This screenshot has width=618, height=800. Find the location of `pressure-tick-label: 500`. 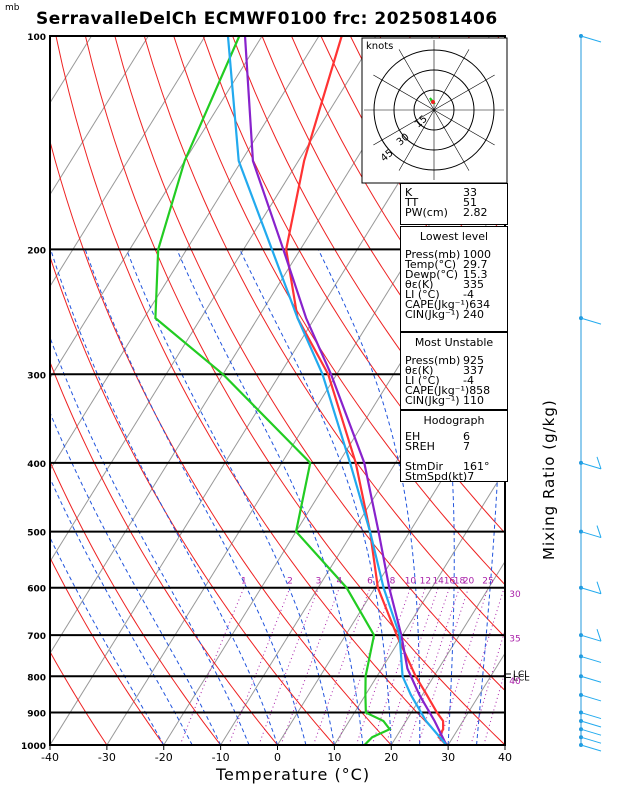

pressure-tick-label: 500 is located at coordinates (36, 534).